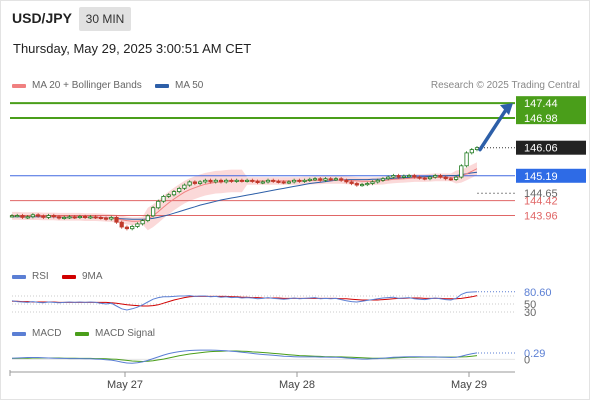 The image size is (590, 400). Describe the element at coordinates (162, 85) in the screenshot. I see `ma50-swatch` at that location.